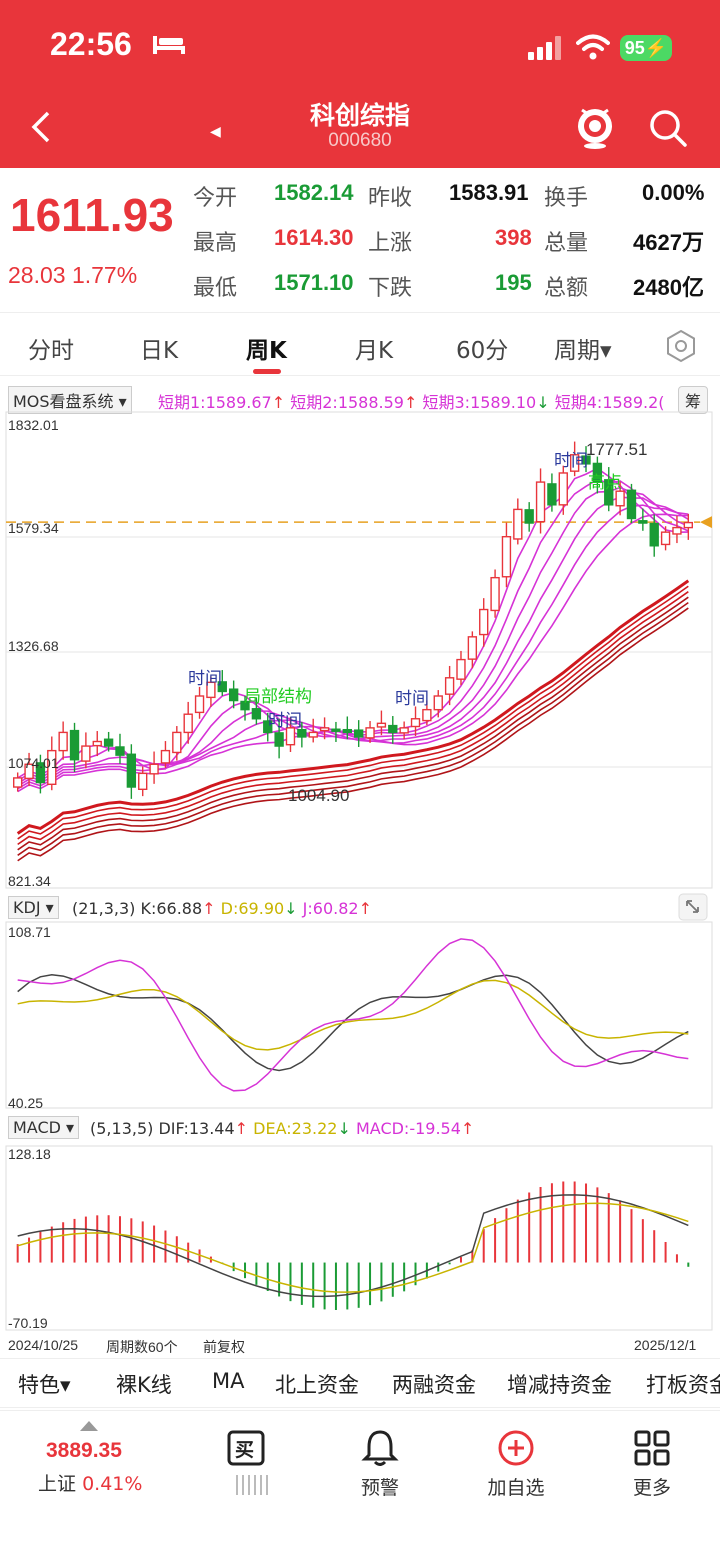 The width and height of the screenshot is (720, 1558). What do you see at coordinates (583, 351) in the screenshot?
I see `tab-period-dropdown: 周期▾` at bounding box center [583, 351].